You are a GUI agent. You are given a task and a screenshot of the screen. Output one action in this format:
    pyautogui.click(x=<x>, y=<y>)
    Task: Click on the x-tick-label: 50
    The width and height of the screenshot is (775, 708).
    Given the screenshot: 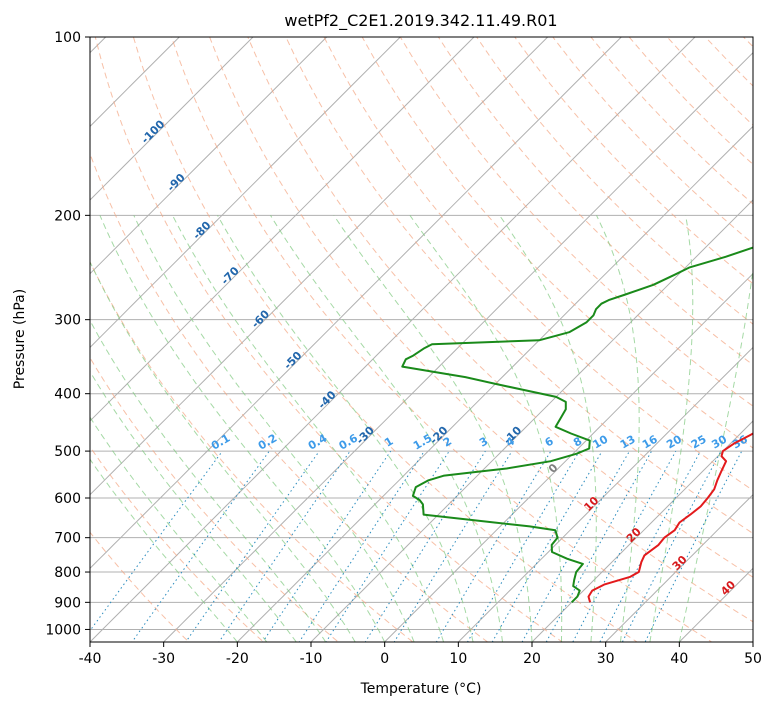 What is the action you would take?
    pyautogui.click(x=753, y=659)
    